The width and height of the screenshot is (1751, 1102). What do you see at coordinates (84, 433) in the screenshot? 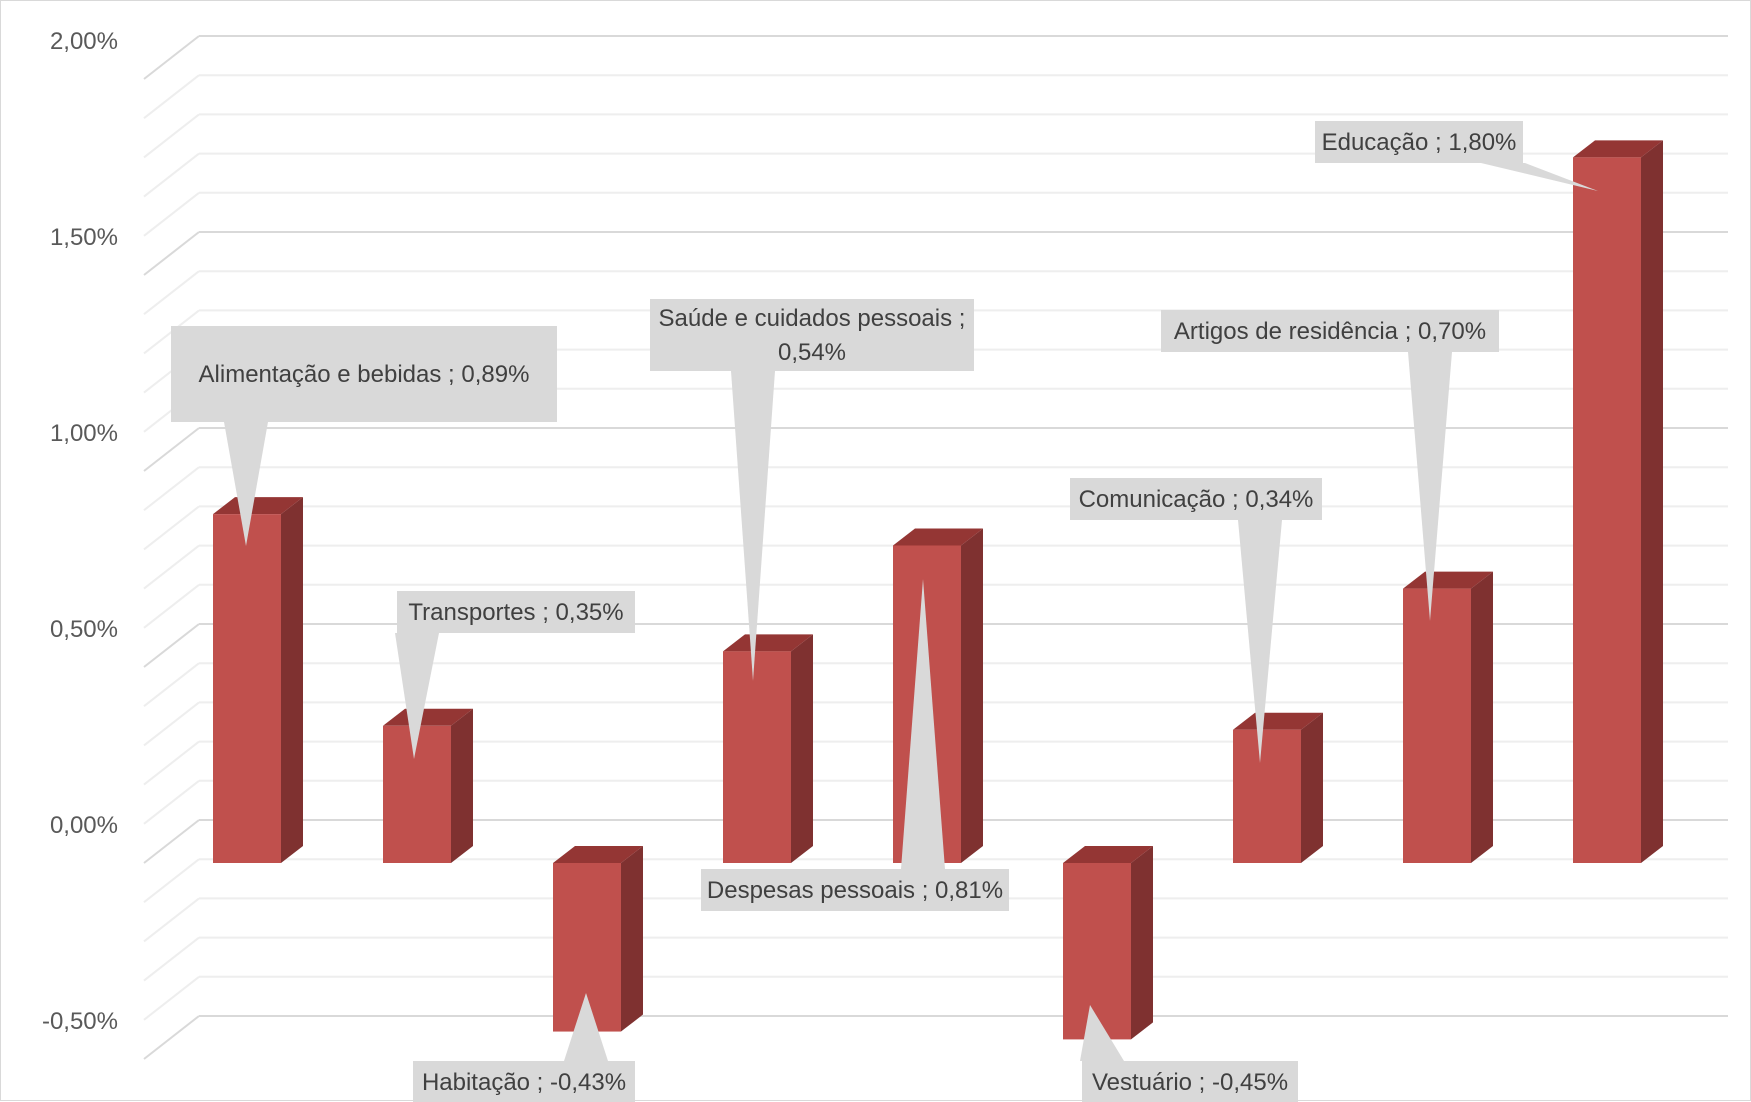
I see `y-tick-label: 1,00%` at bounding box center [84, 433].